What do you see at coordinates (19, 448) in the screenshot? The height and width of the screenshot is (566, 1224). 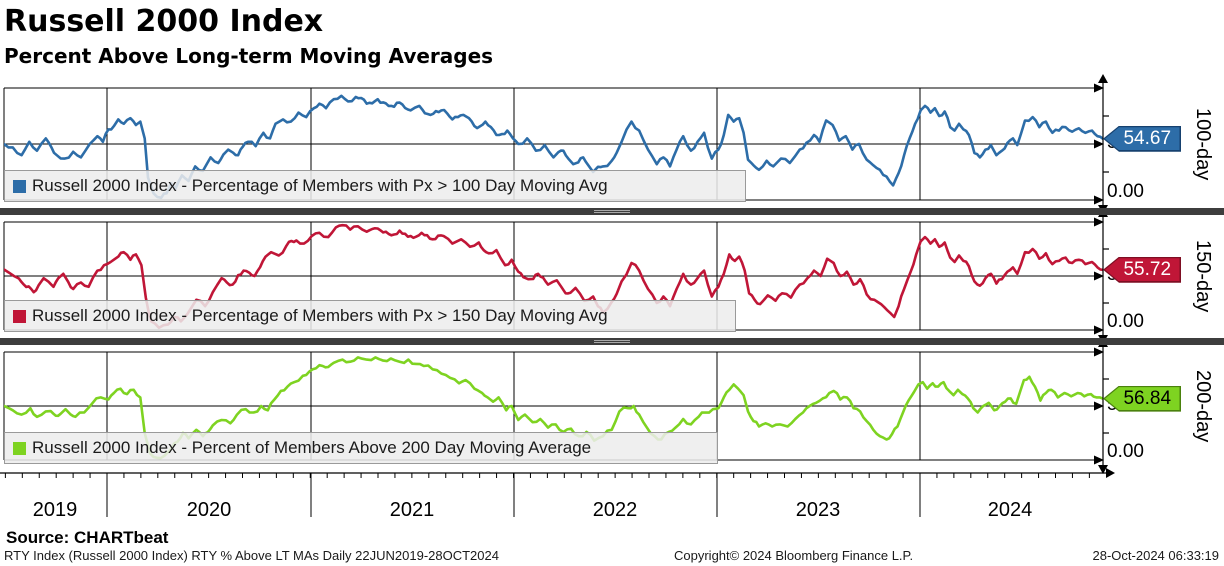 I see `legend-swatch-200day` at bounding box center [19, 448].